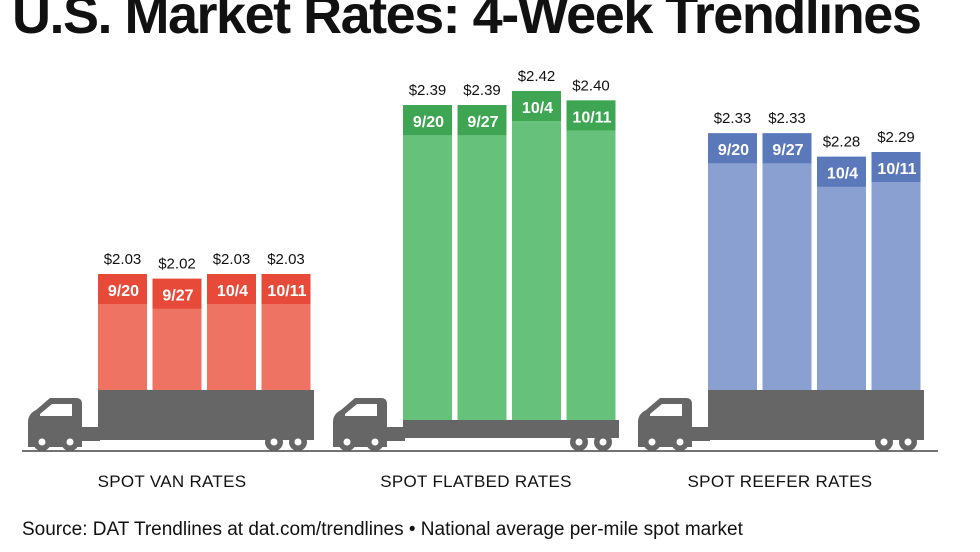 This screenshot has height=552, width=980. What do you see at coordinates (896, 169) in the screenshot?
I see `bar-date-label-3-4: 10/11` at bounding box center [896, 169].